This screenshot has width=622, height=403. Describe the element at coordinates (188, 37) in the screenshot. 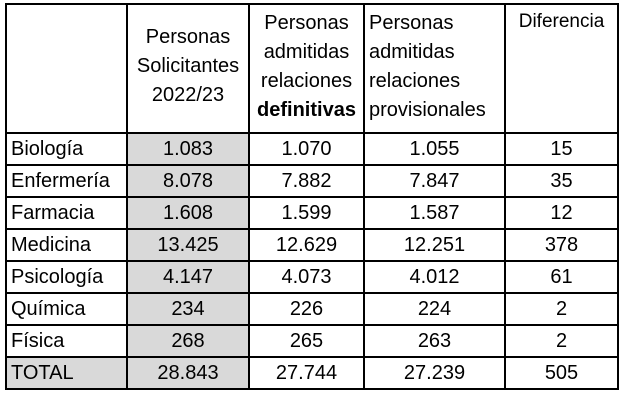

I see `header-solicitantes-line-1: Personas` at that location.